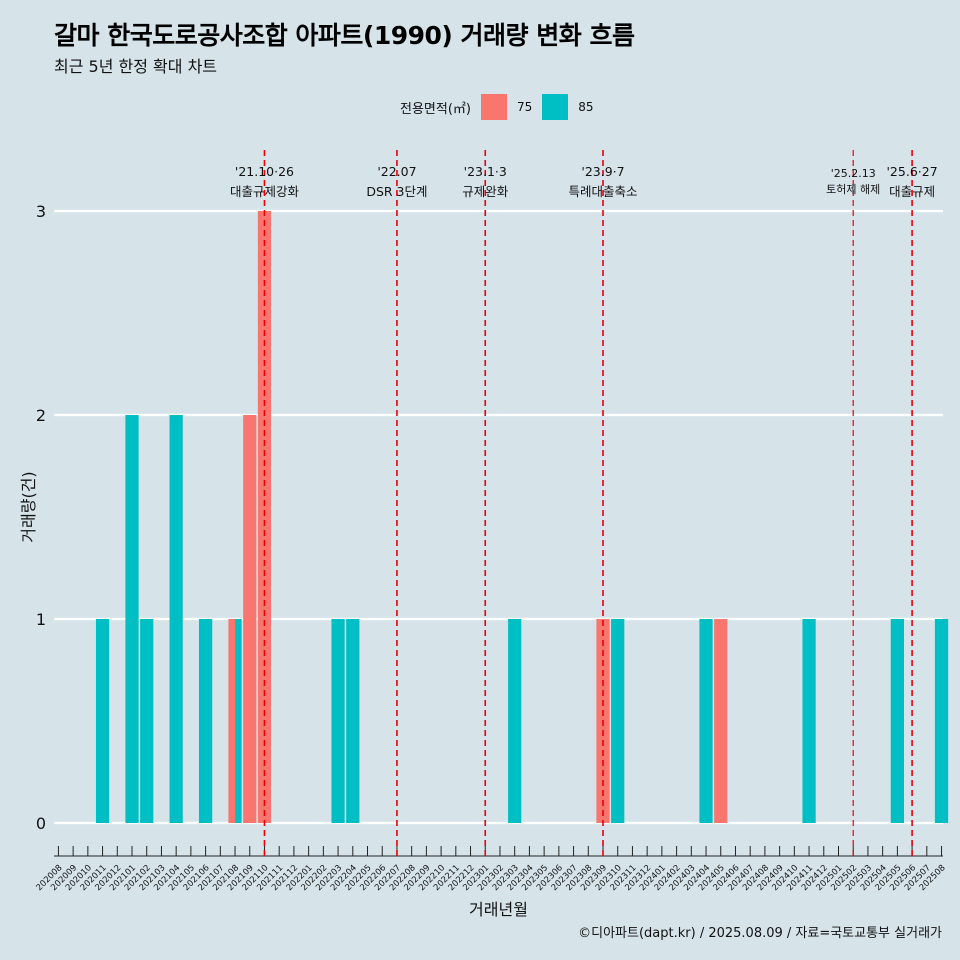  Describe the element at coordinates (524, 107) in the screenshot. I see `legend-label-75: 75` at that location.